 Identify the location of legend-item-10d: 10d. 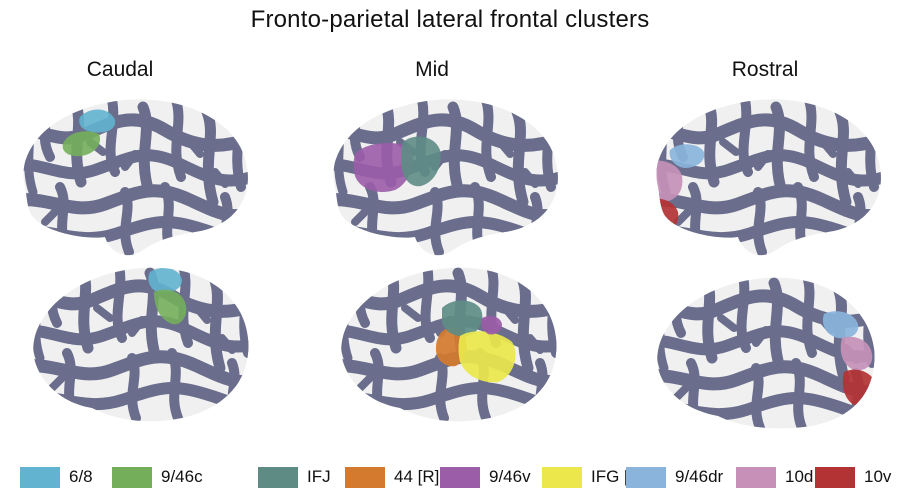
(774, 477).